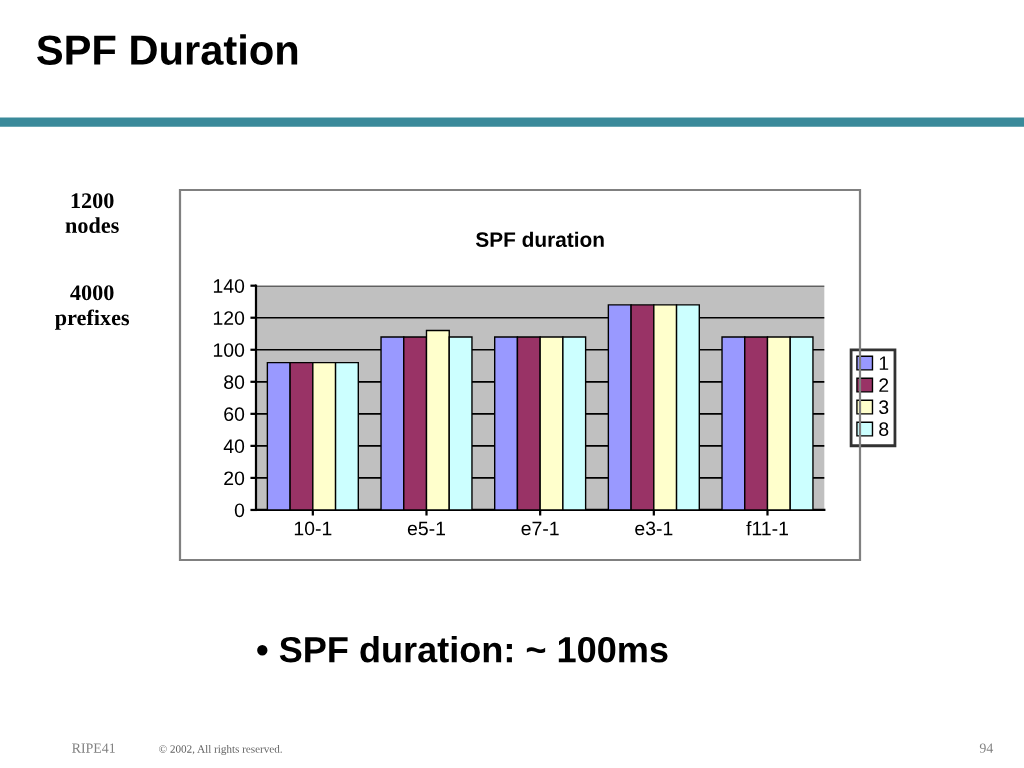 This screenshot has width=1024, height=768. What do you see at coordinates (229, 350) in the screenshot?
I see `y-tick-label: 100` at bounding box center [229, 350].